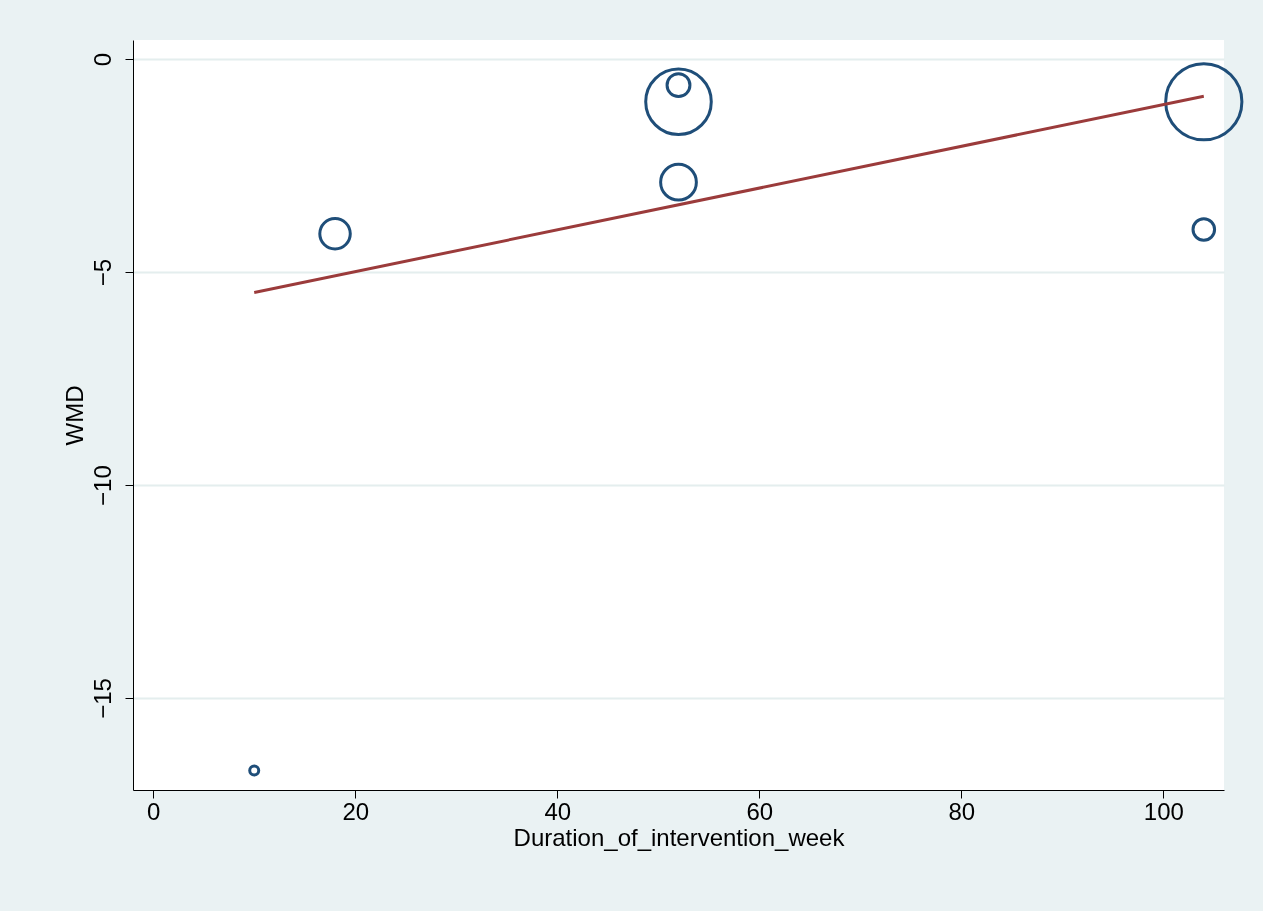 The width and height of the screenshot is (1263, 911). Describe the element at coordinates (102, 59) in the screenshot. I see `y-tick-label: 0` at that location.